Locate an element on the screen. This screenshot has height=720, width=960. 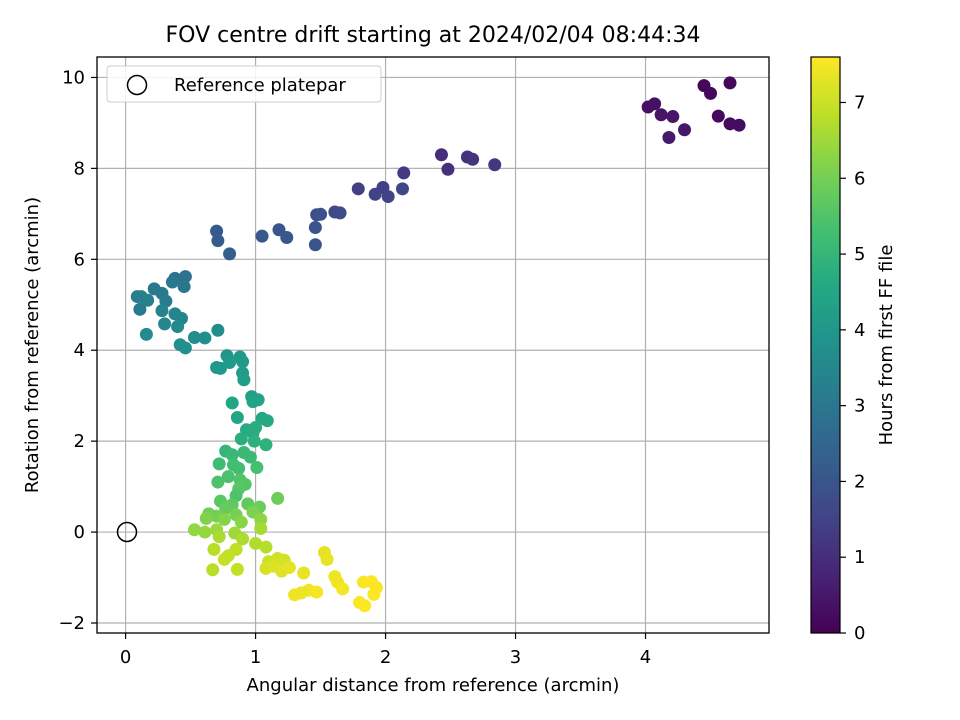
legend-box is located at coordinates (244, 84).